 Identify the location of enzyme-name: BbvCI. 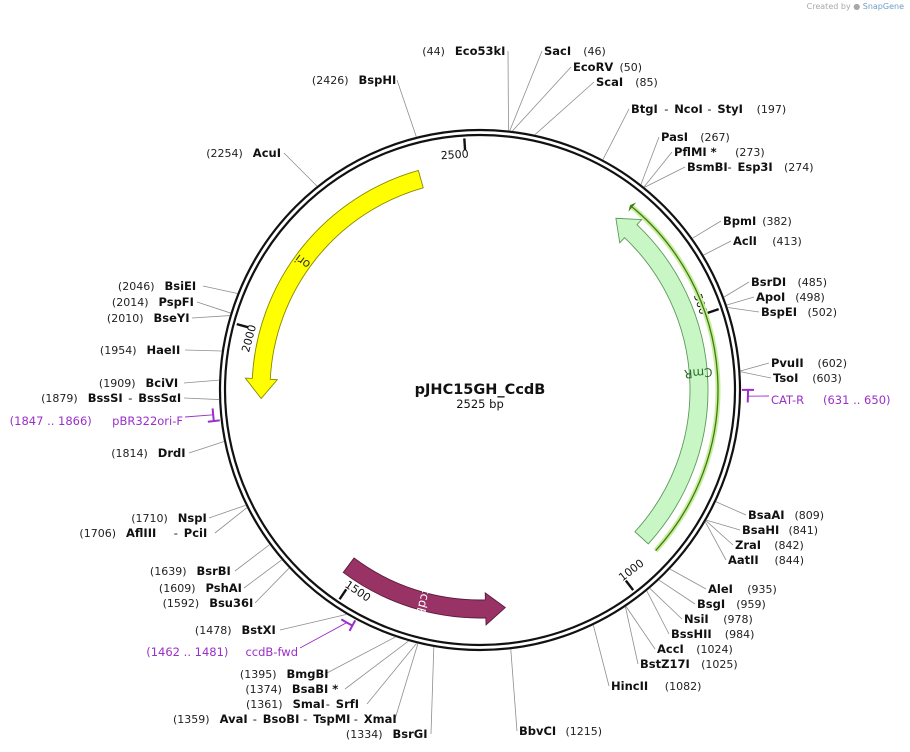
(537, 731).